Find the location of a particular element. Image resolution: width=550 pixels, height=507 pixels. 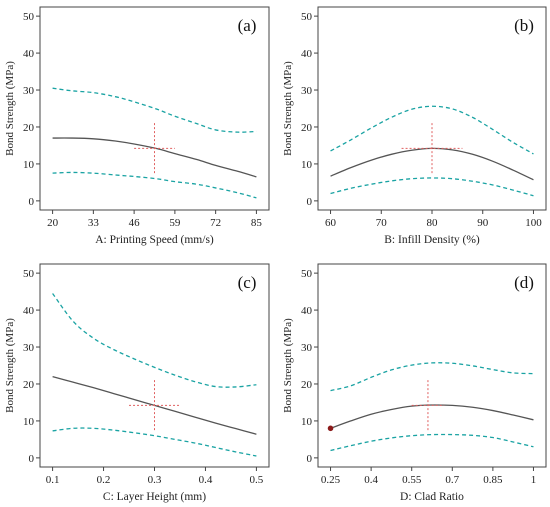

panel-label: (c) is located at coordinates (247, 282).